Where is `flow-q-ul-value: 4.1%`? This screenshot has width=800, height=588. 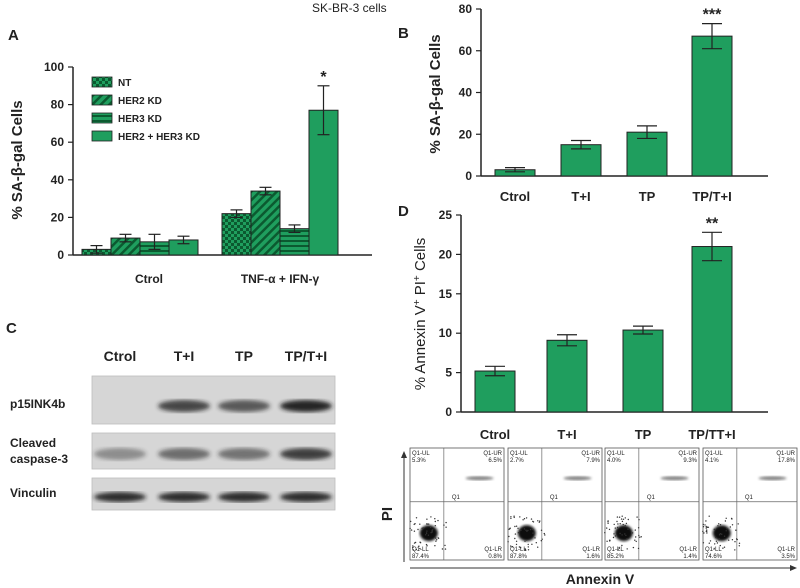
flow-q-ul-value: 4.1% is located at coordinates (712, 461).